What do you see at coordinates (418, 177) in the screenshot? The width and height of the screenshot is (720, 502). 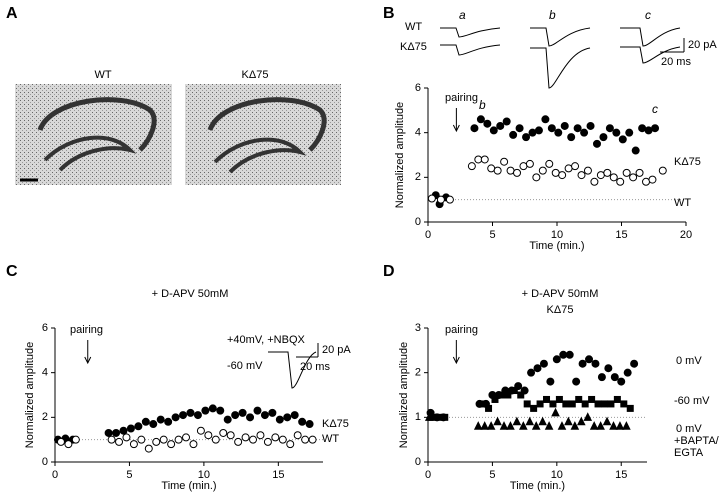 I see `y-tick-label: 2` at bounding box center [418, 177].